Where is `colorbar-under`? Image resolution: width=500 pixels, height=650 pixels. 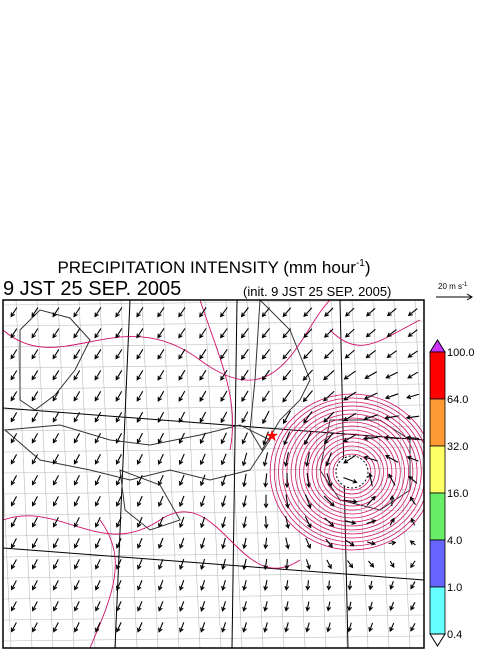 colorbar-under is located at coordinates (437, 640).